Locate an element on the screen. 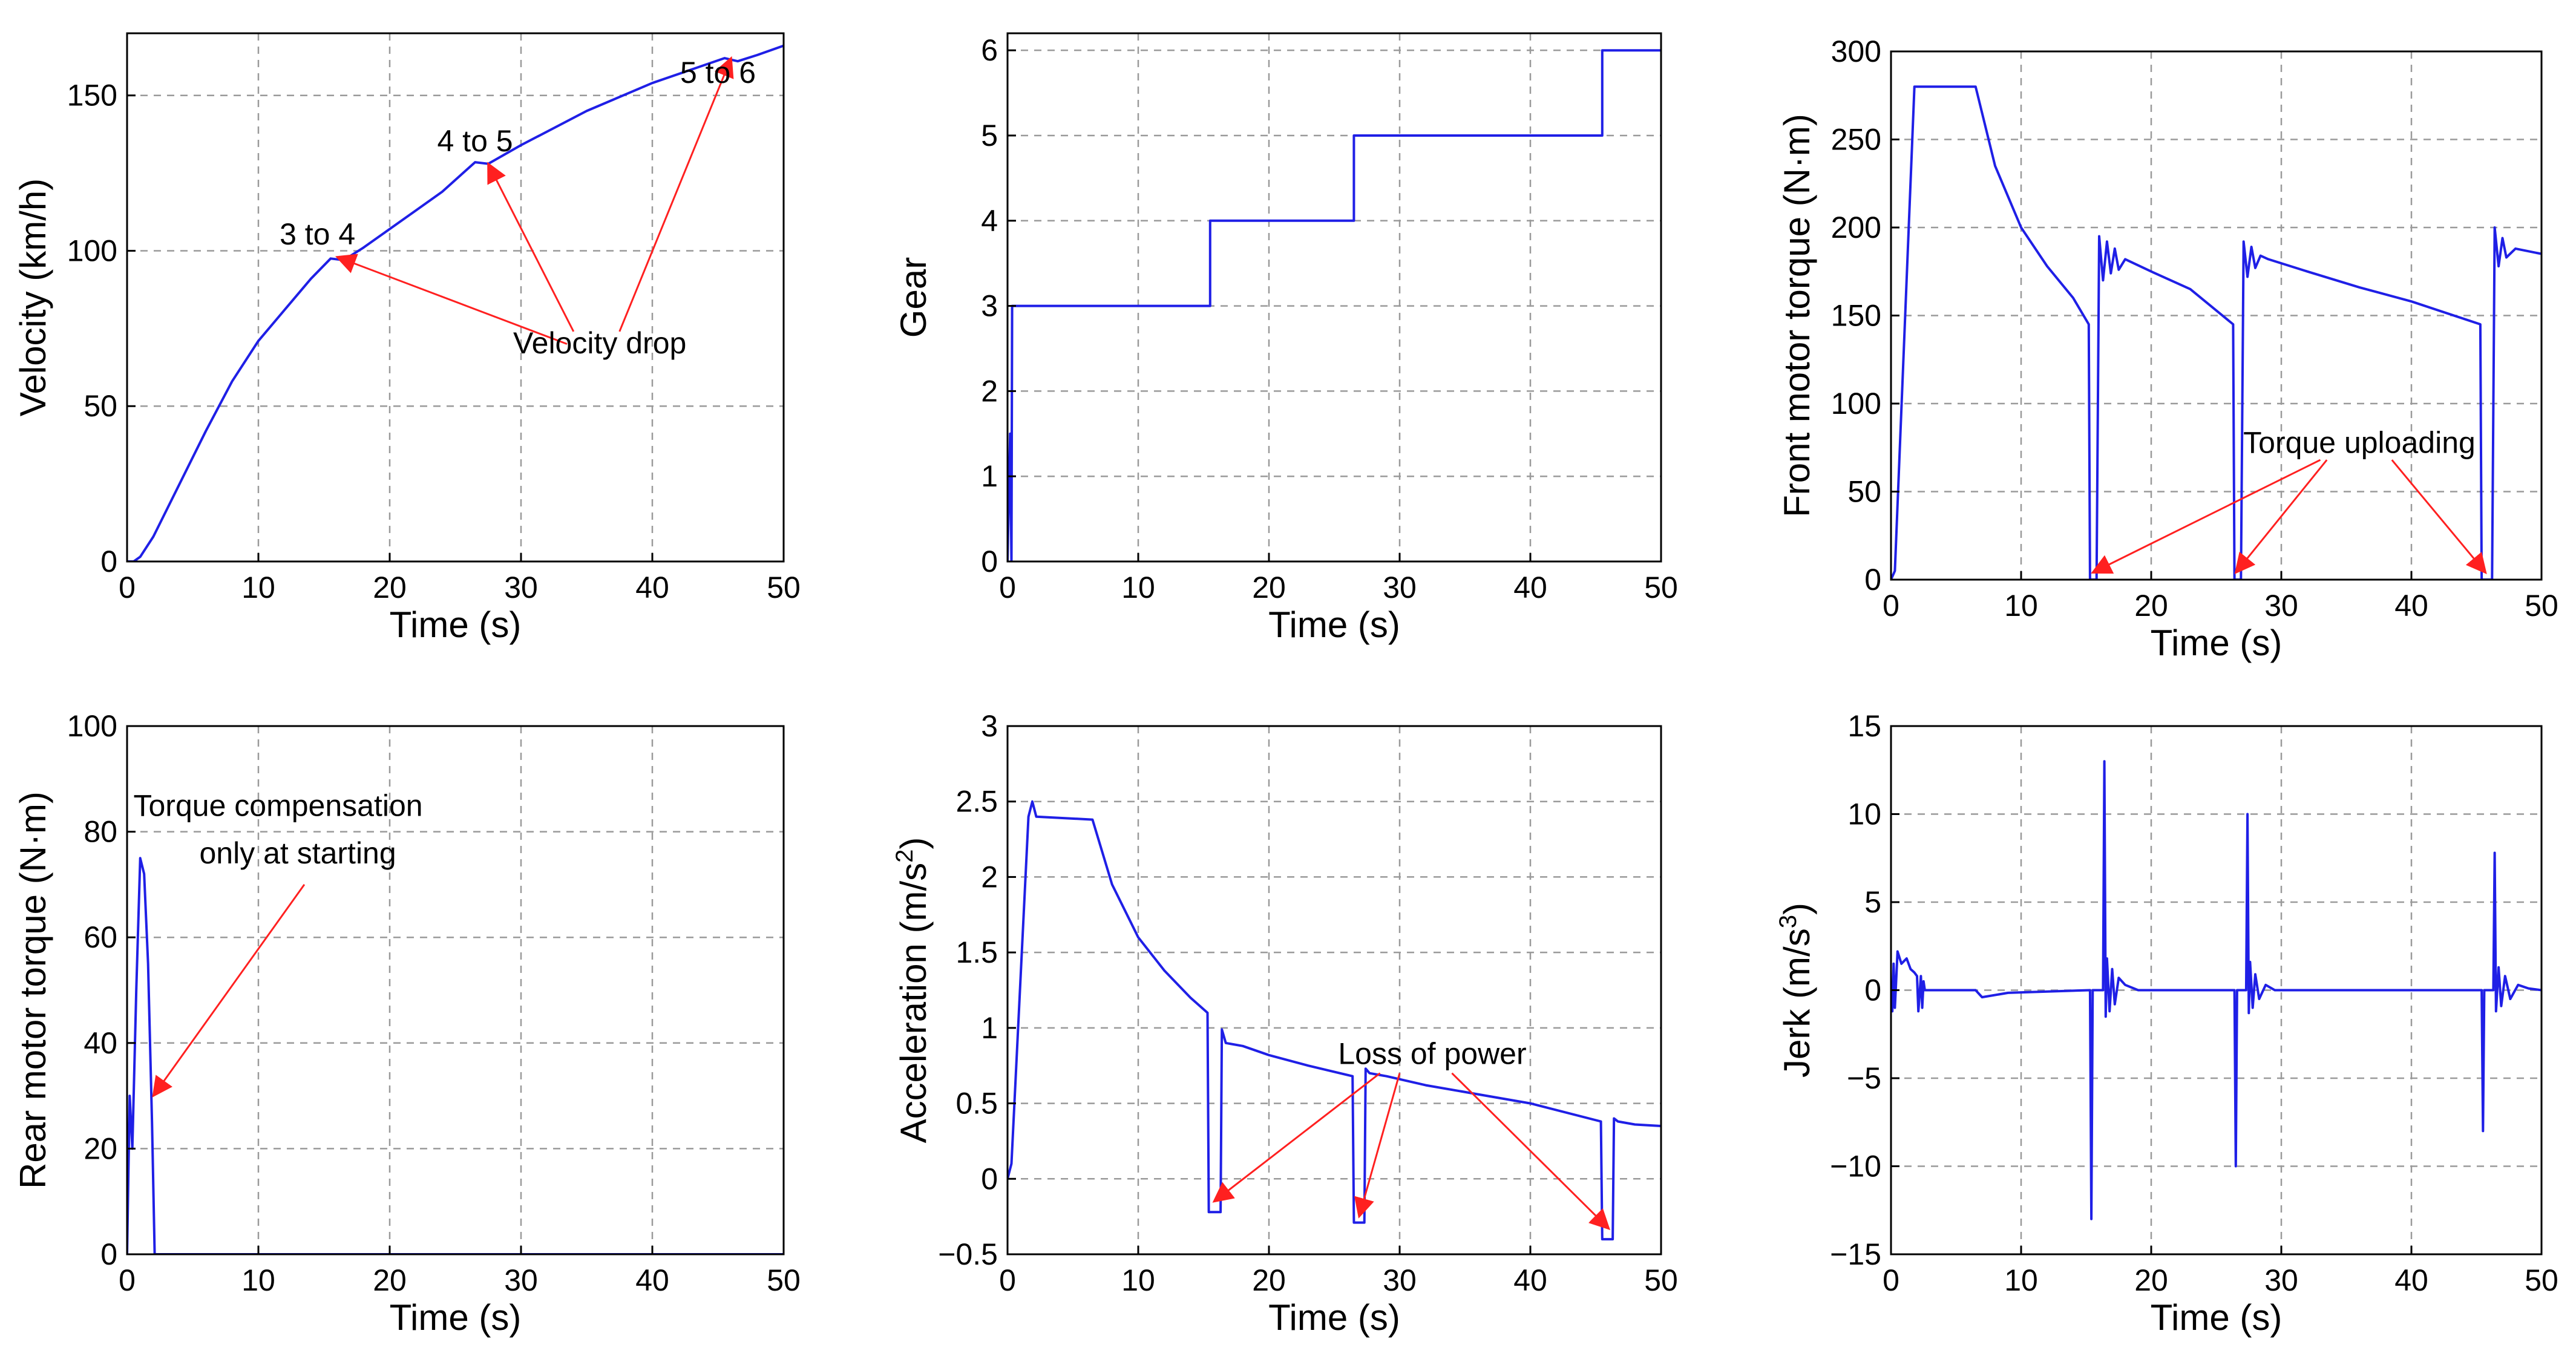 The height and width of the screenshot is (1365, 2576). series-line-acceleration is located at coordinates (1334, 1020).